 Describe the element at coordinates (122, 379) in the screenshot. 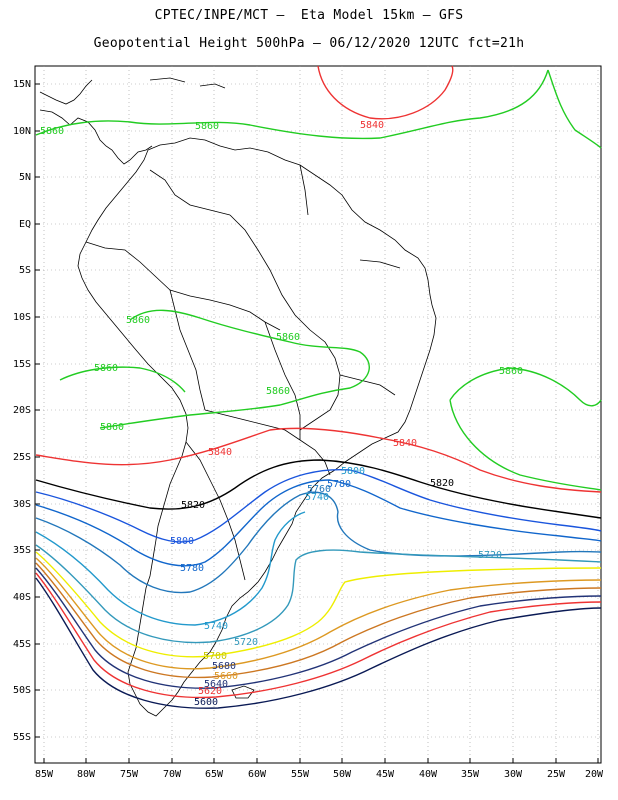

I see `contour-5860-west` at that location.